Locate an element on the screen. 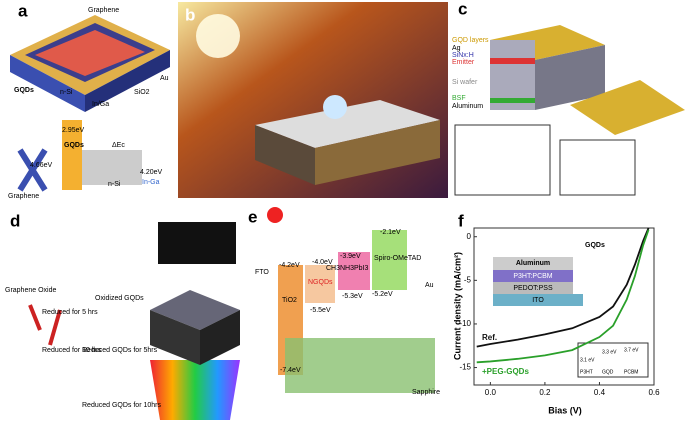 Image resolution: width=688 pixels, height=427 pixels. panel-label: b is located at coordinates (190, 14).